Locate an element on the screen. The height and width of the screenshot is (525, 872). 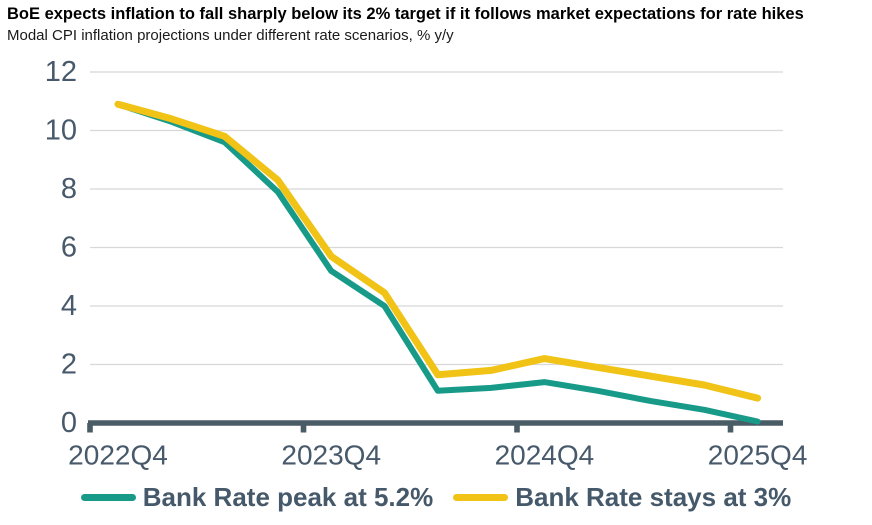
x-axis-tick-label: 2022Q4 is located at coordinates (118, 455).